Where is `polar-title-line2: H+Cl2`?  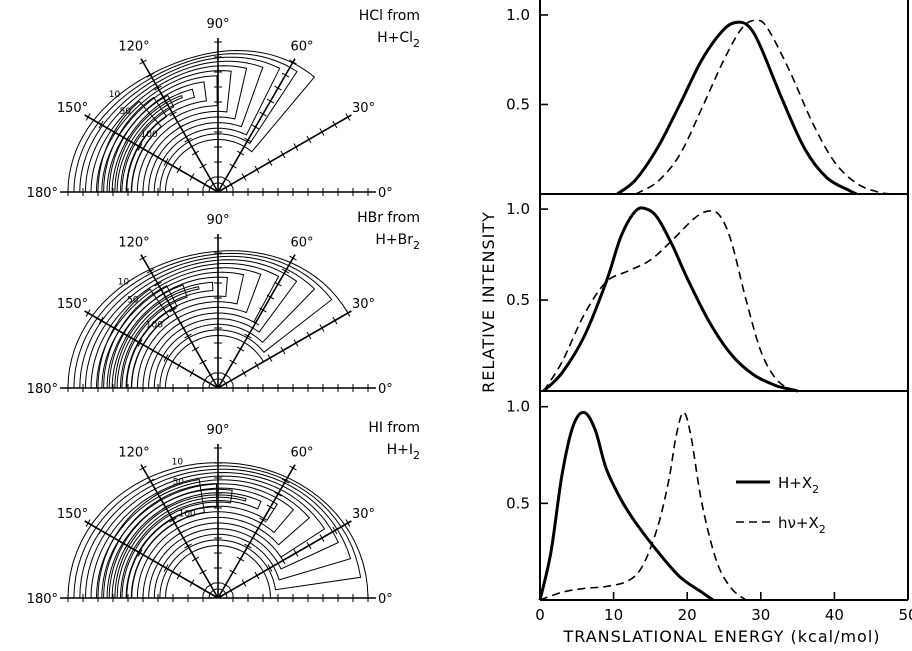
polar-title-line2: H+Cl2 is located at coordinates (398, 40).